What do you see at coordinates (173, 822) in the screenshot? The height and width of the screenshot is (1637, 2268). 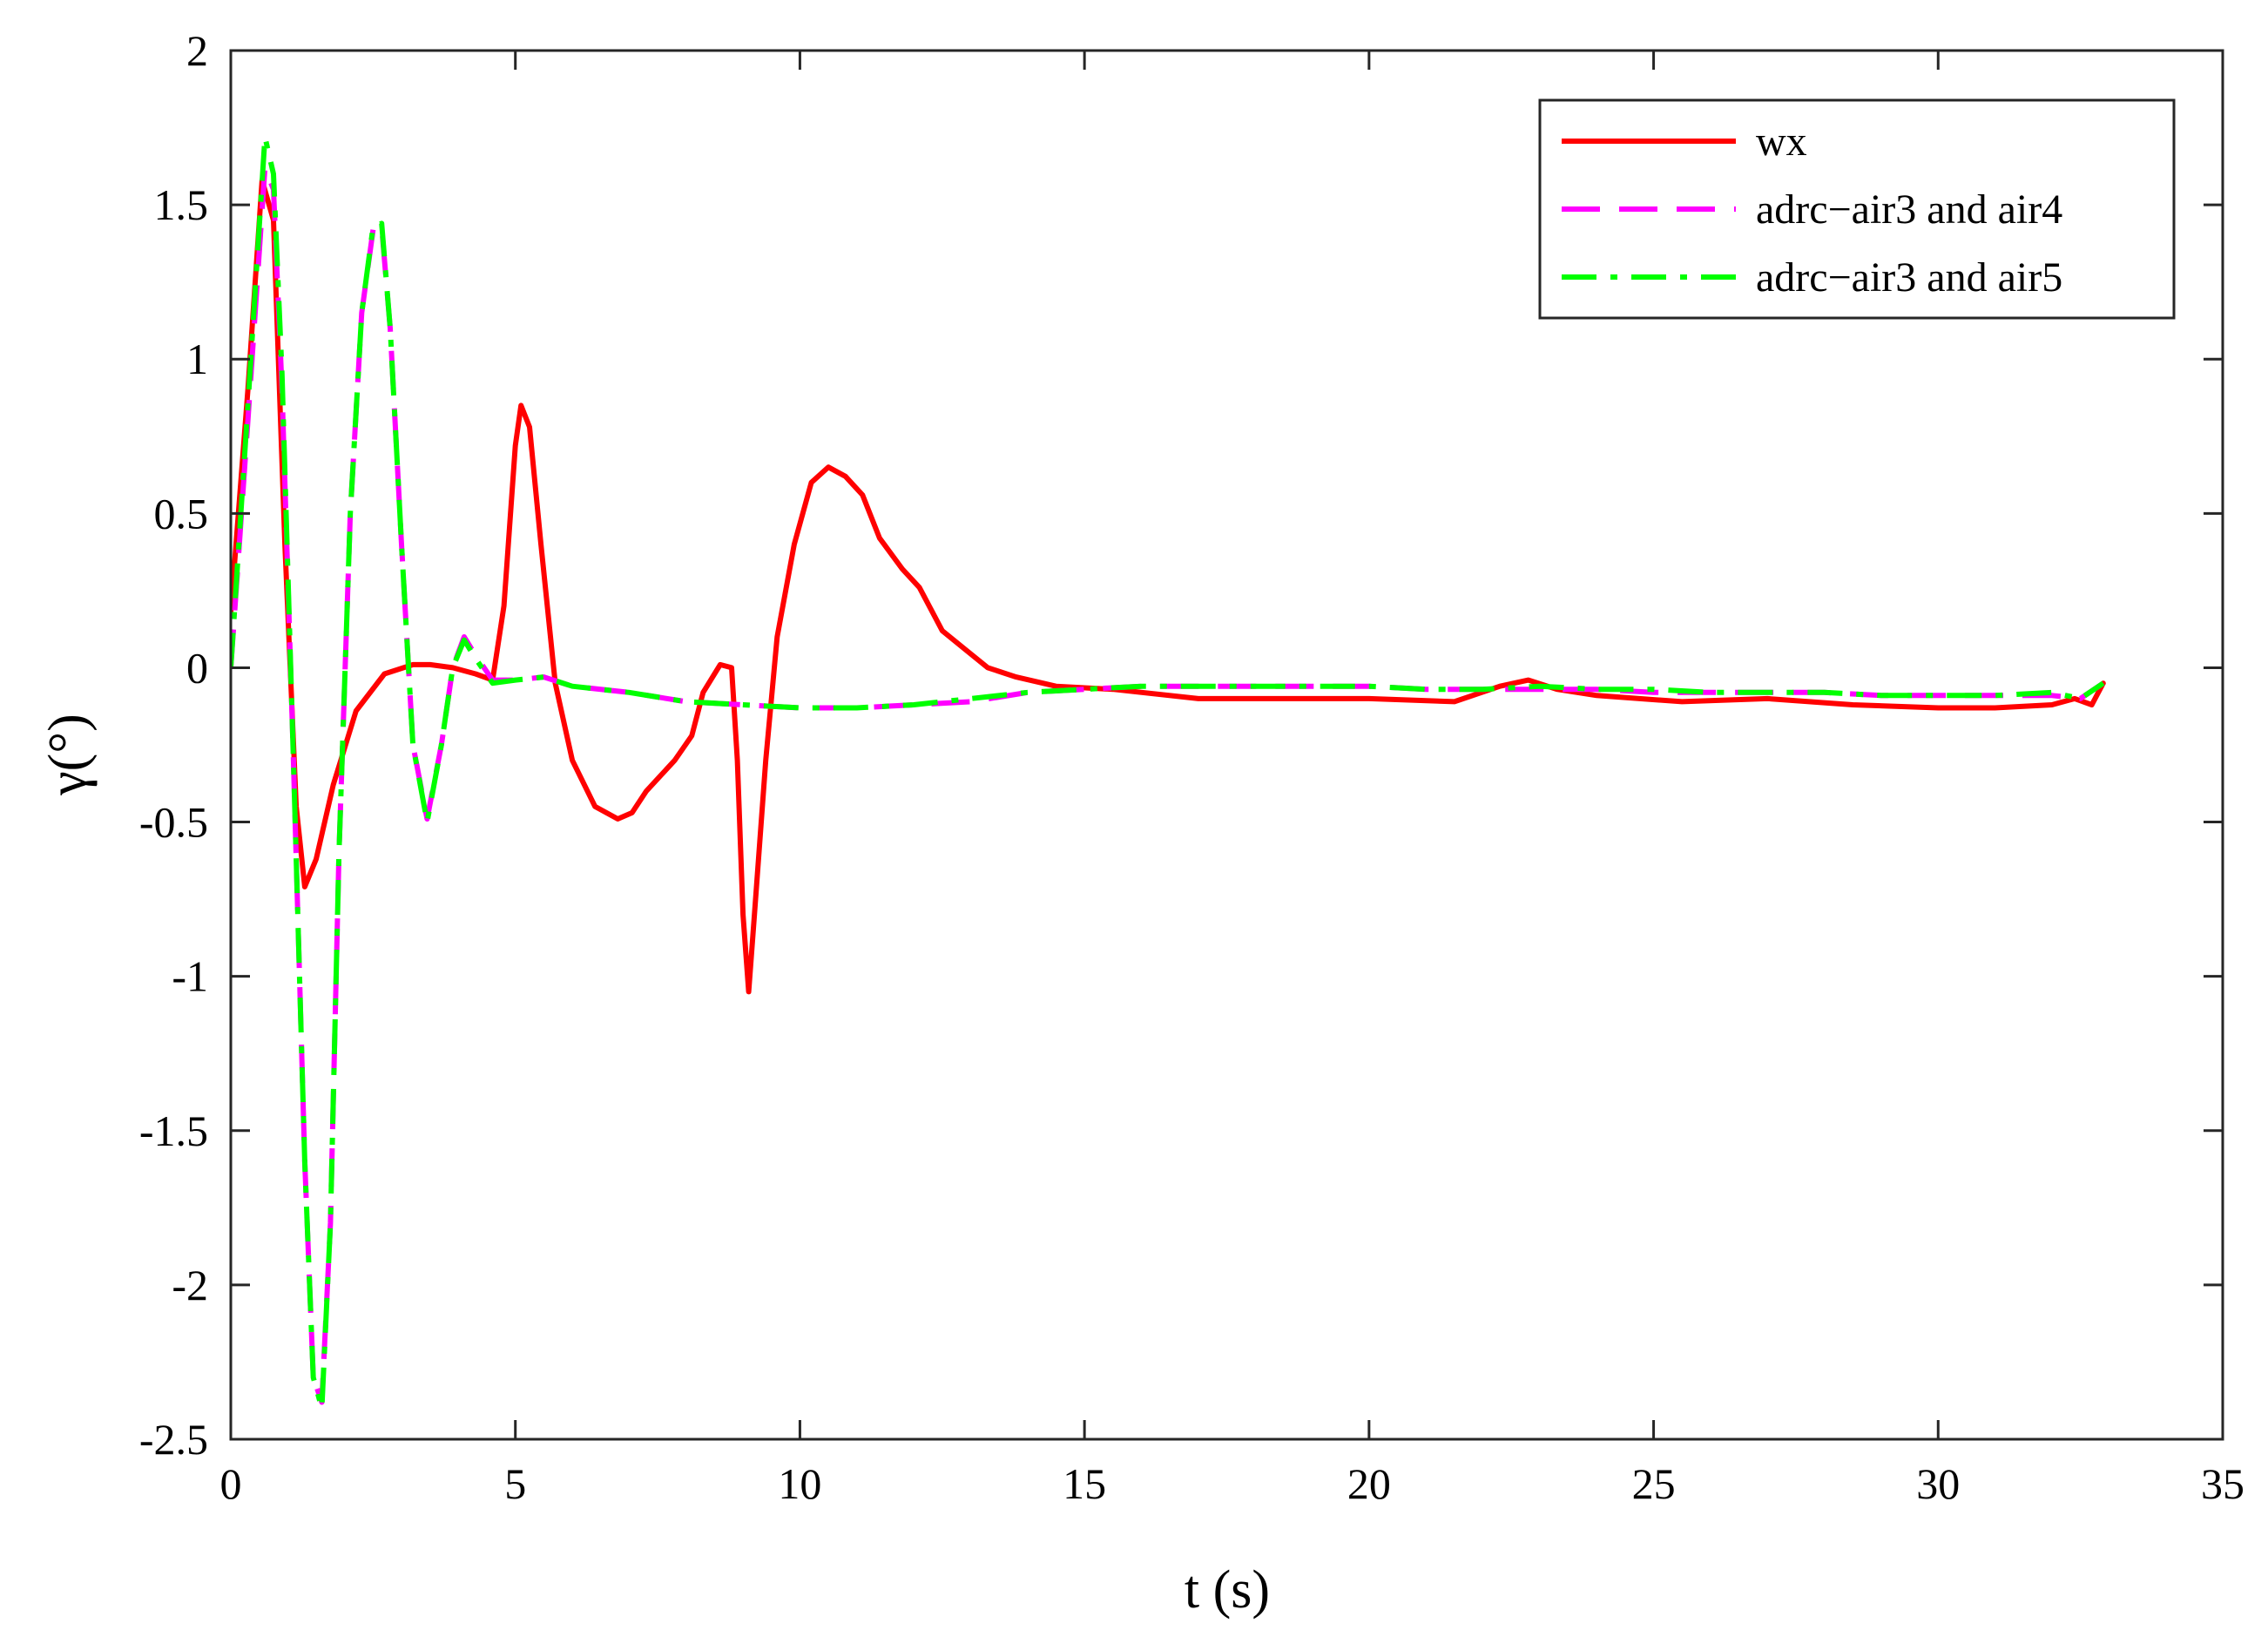 I see `y-tick-label: -0.5` at bounding box center [173, 822].